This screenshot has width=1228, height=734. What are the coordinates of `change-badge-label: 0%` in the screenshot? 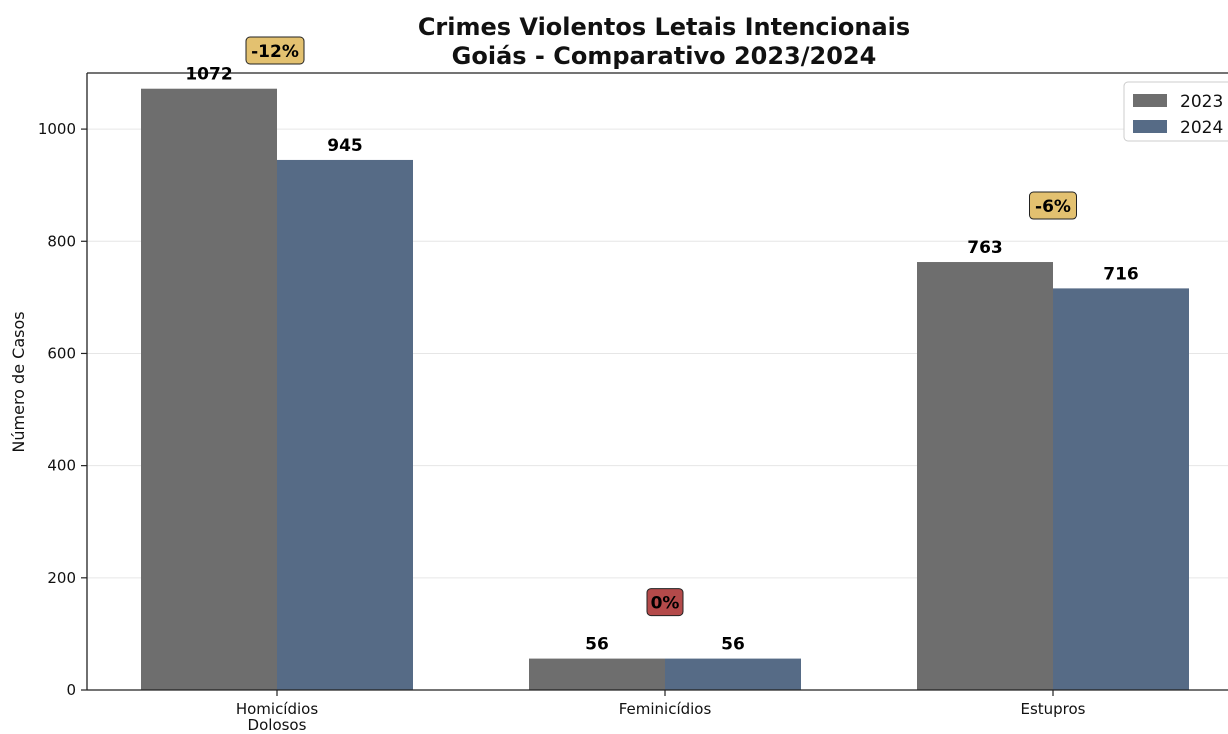 It's located at (665, 604).